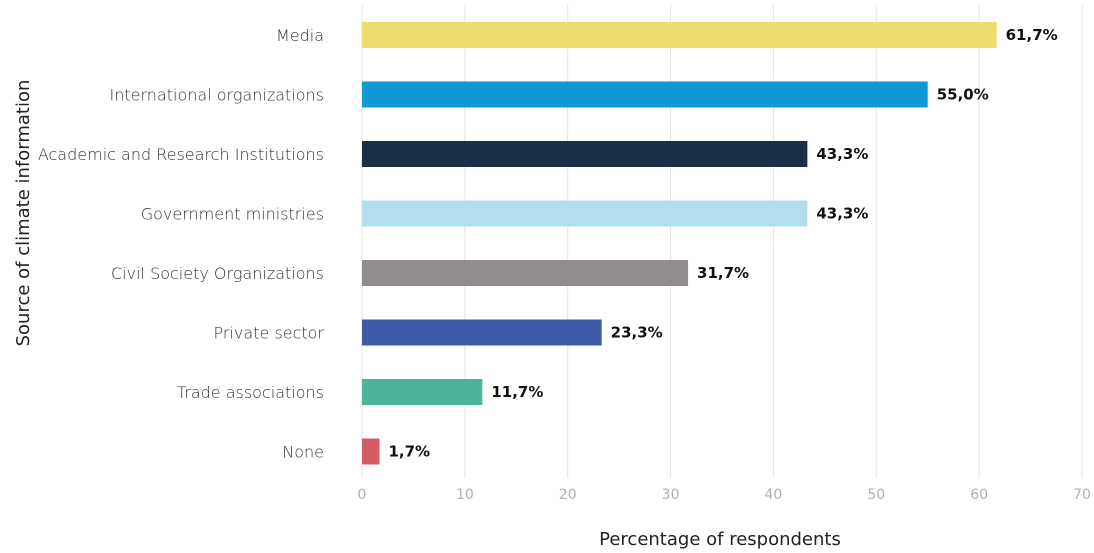 The width and height of the screenshot is (1094, 553). I want to click on data-label: 31,7%, so click(723, 273).